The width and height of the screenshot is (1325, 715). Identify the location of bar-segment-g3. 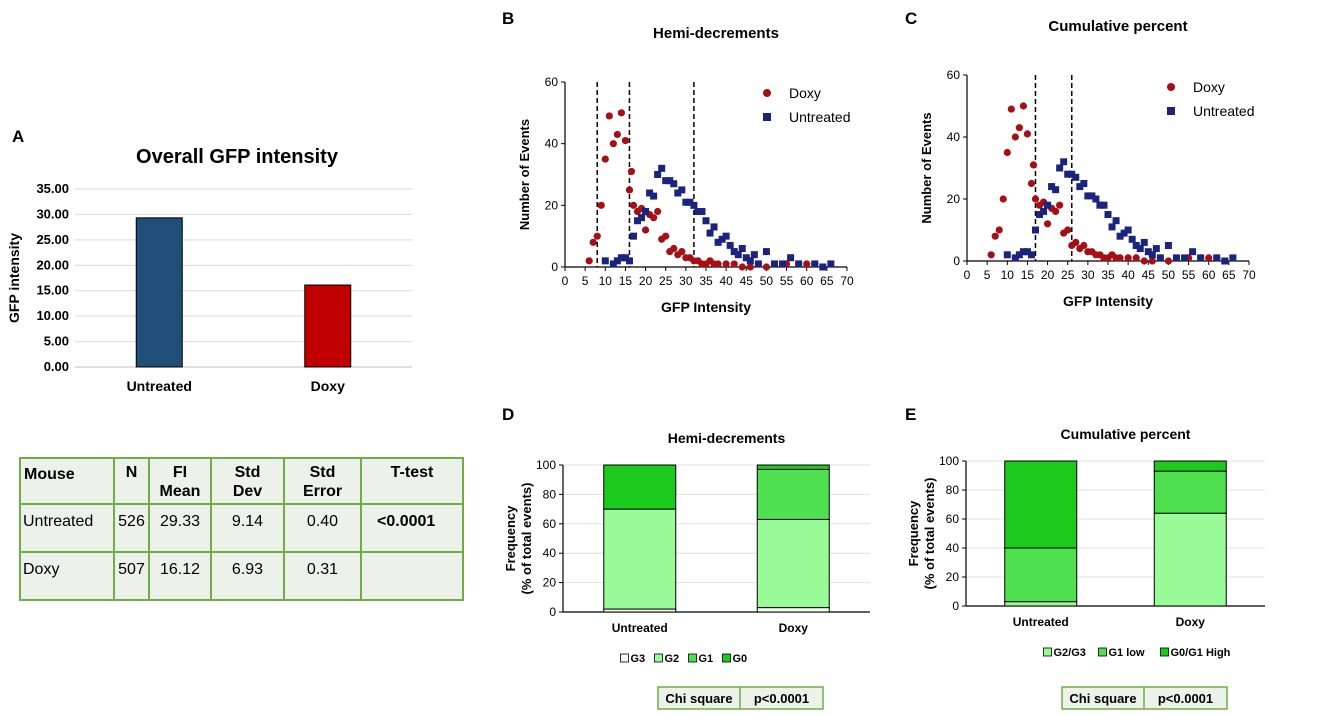
(793, 610).